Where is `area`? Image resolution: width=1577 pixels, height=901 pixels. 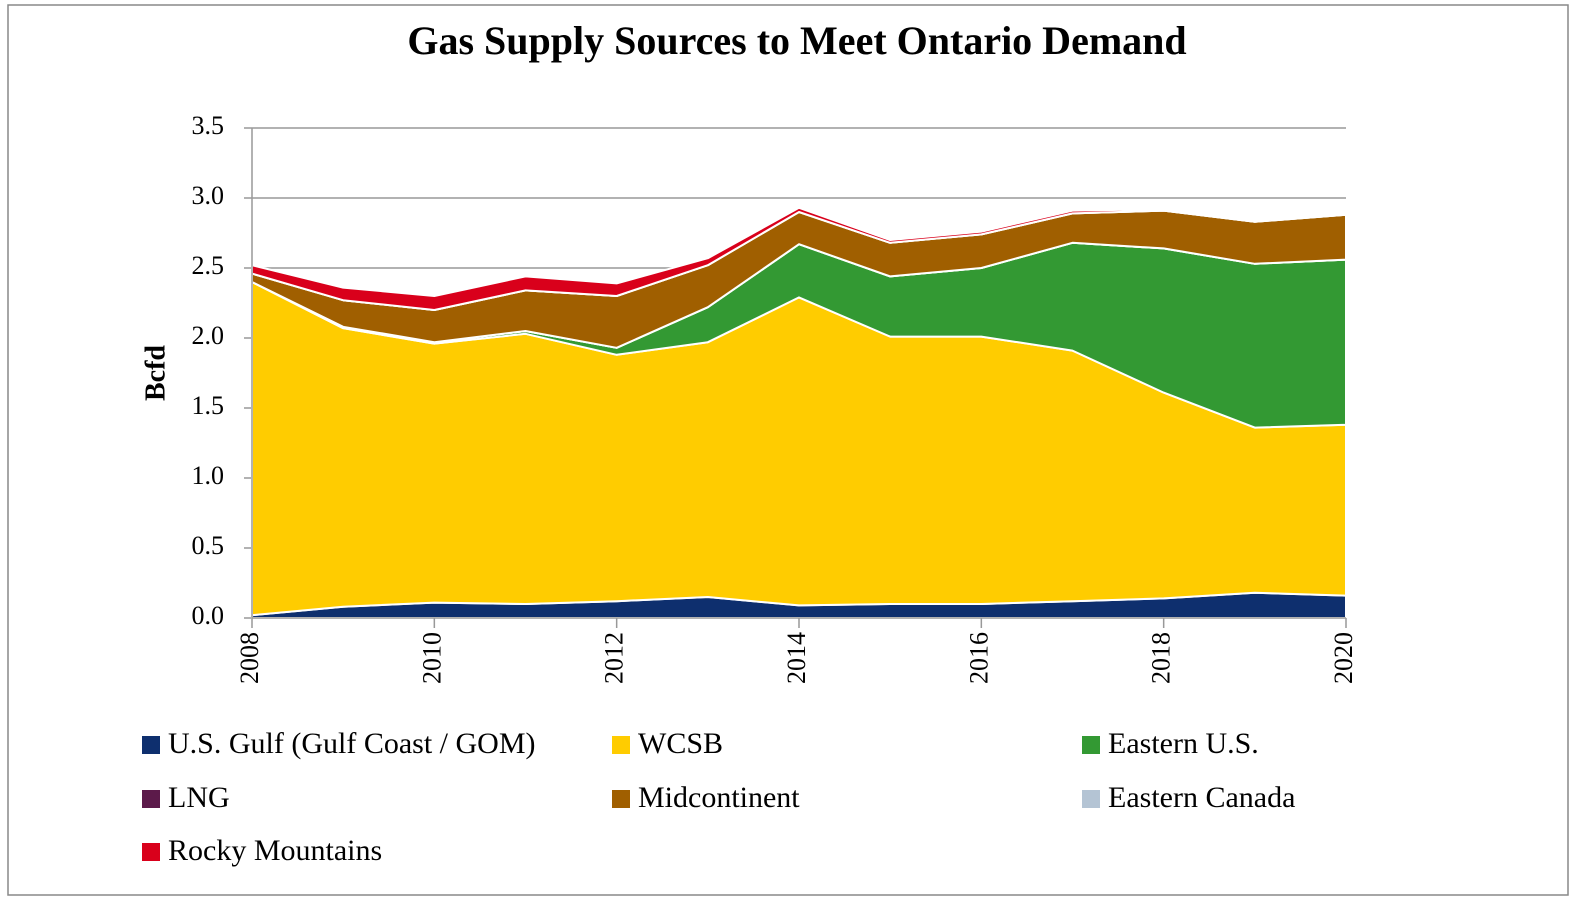
area is located at coordinates (799, 258).